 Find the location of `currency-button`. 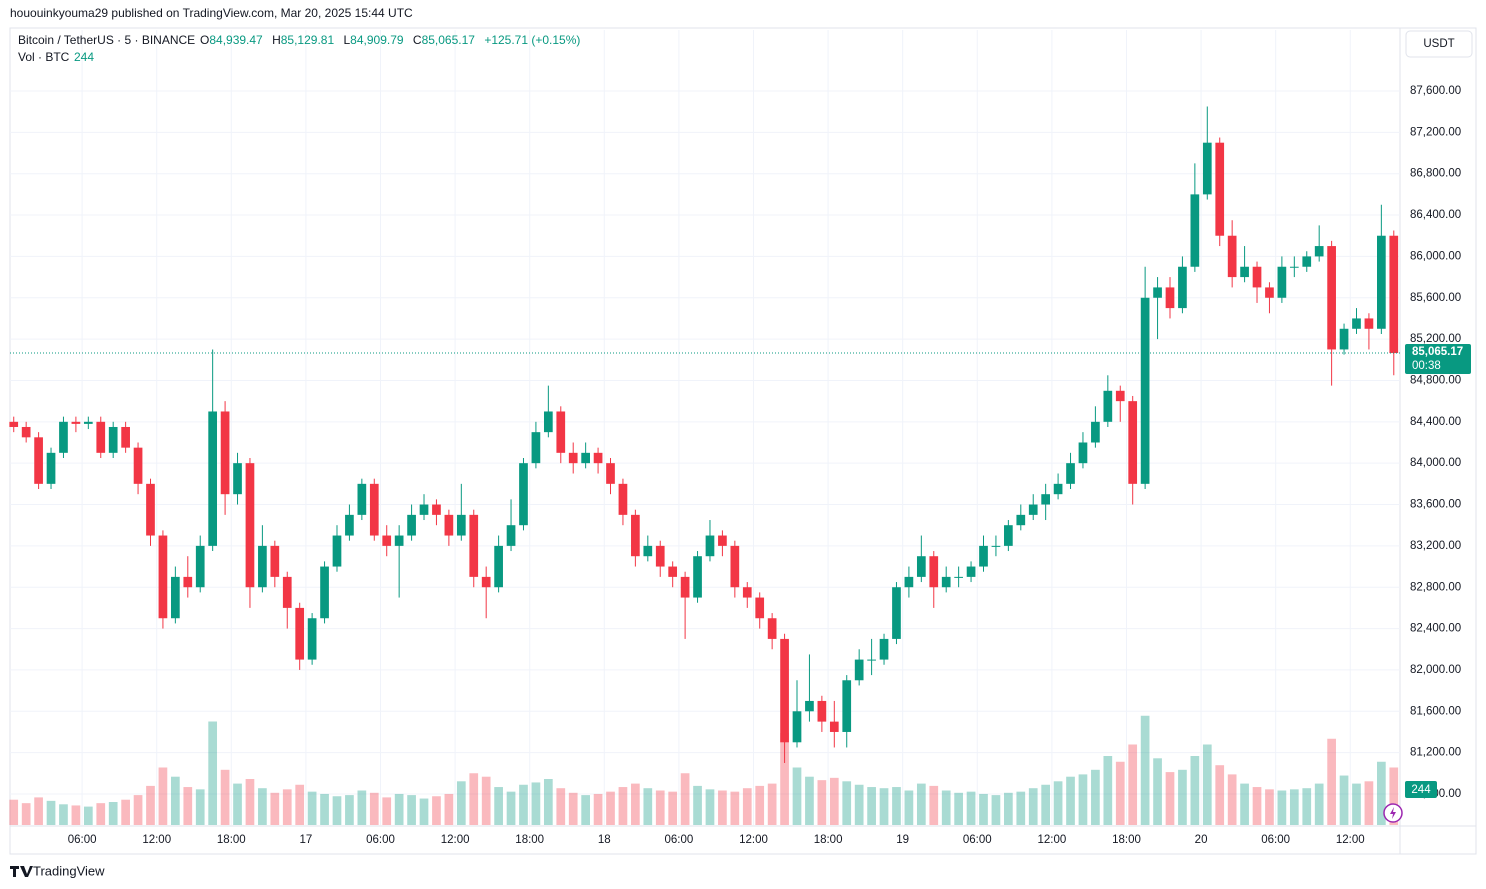

currency-button is located at coordinates (1439, 44).